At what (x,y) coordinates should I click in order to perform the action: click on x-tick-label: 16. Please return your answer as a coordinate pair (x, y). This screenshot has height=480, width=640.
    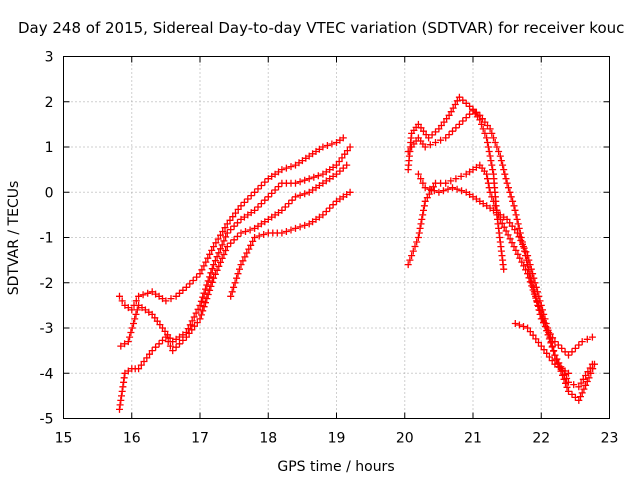
    Looking at the image, I should click on (132, 439).